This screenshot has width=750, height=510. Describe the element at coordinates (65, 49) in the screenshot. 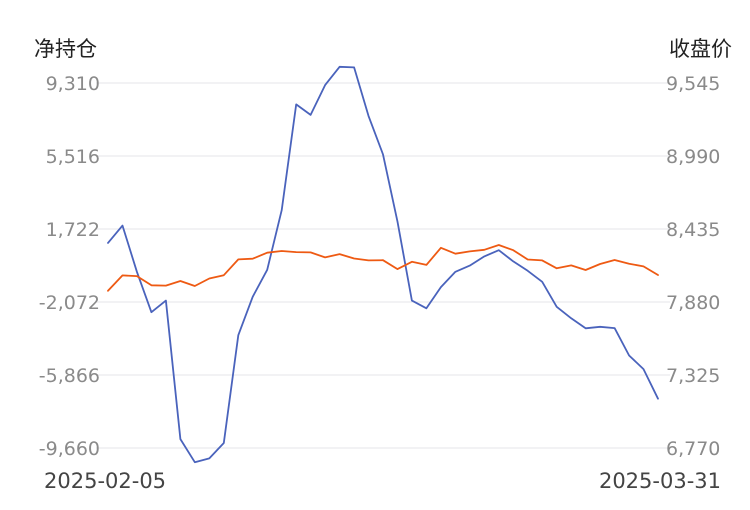

I see `left-axis-title: 净持仓` at that location.